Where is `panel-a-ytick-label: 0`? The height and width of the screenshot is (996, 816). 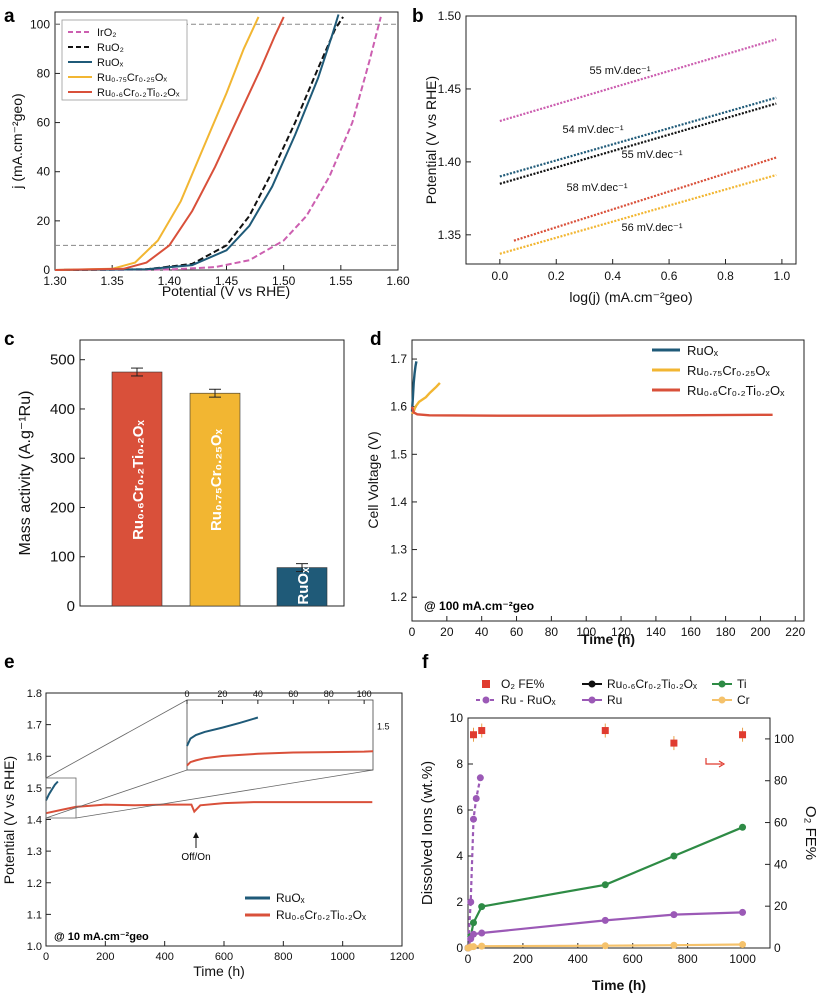
panel-a-ytick-label: 0 is located at coordinates (46, 270).